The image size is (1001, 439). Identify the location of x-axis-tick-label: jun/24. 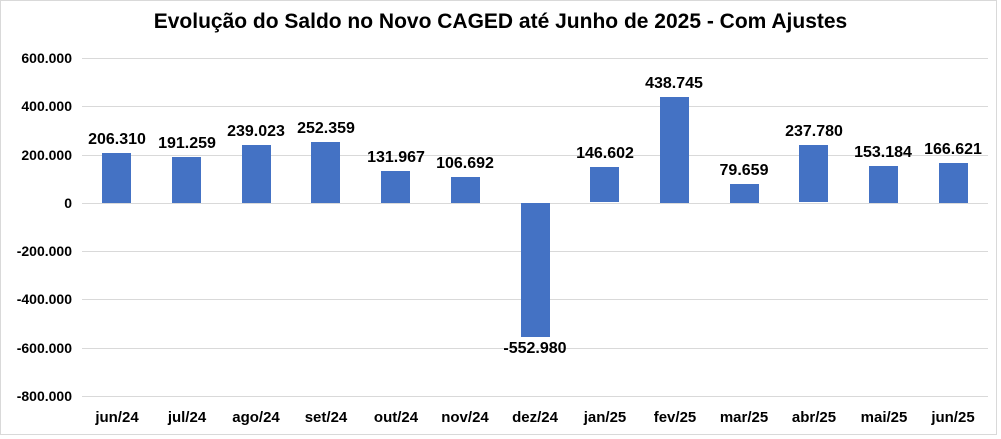
(117, 417).